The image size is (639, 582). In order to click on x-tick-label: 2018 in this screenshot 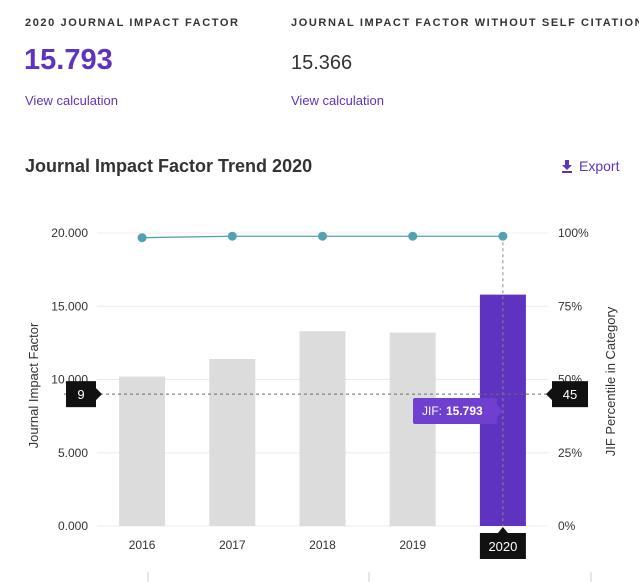, I will do `click(322, 545)`.